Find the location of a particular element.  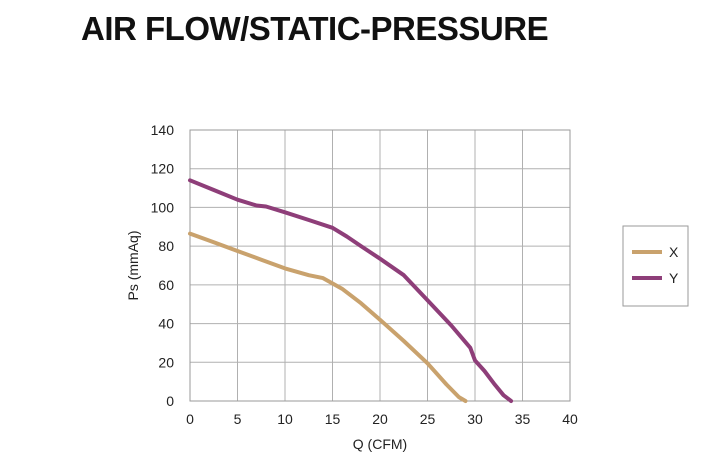

y-tick-label: 100 is located at coordinates (163, 207).